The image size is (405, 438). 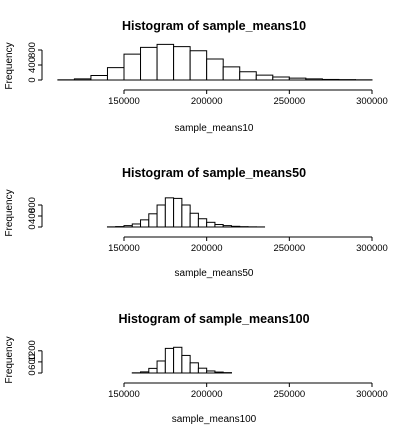 What do you see at coordinates (32, 362) in the screenshot?
I see `y-tick-label: 600` at bounding box center [32, 362].